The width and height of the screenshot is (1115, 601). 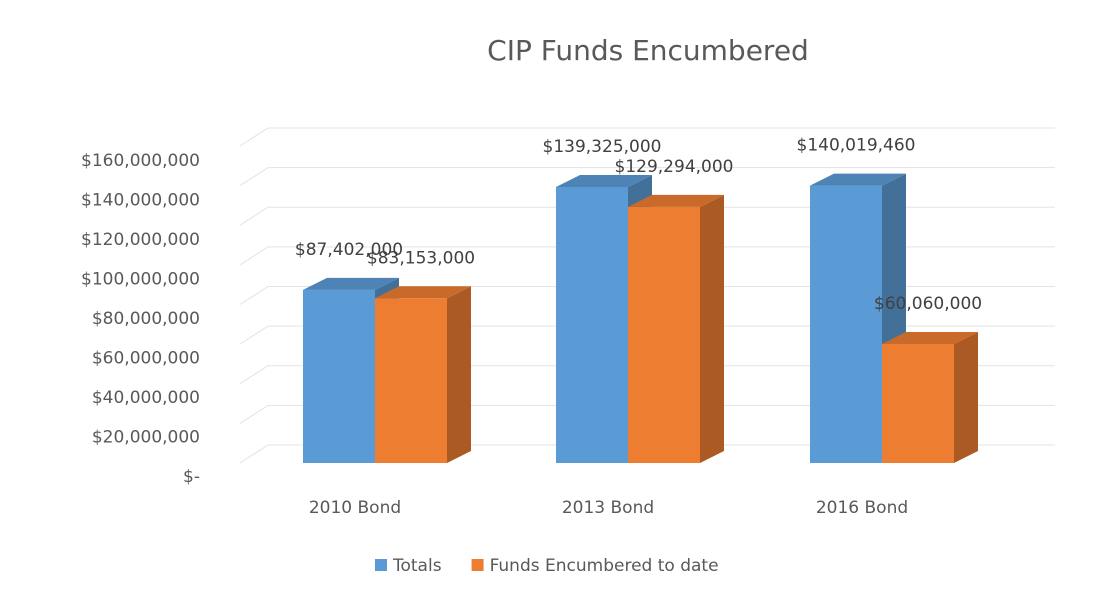 What do you see at coordinates (608, 508) in the screenshot?
I see `x-tick-label: 2013 Bond` at bounding box center [608, 508].